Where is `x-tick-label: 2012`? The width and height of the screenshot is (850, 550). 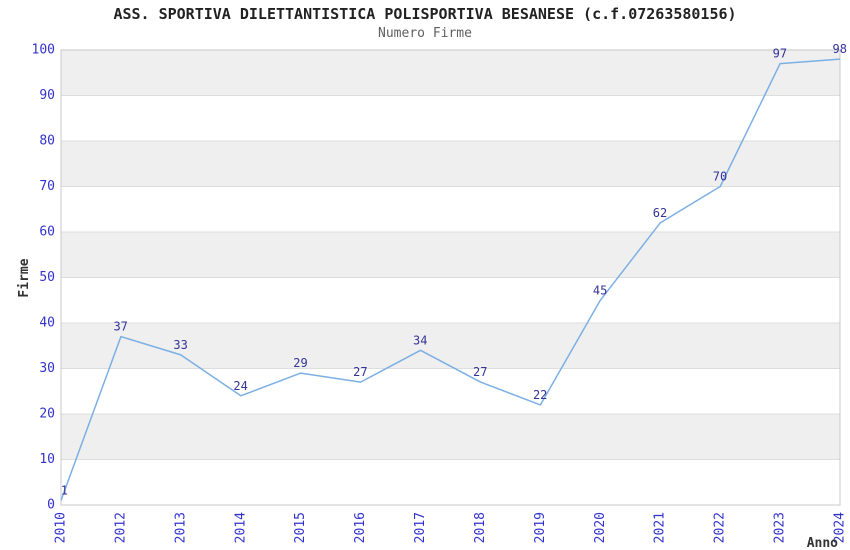
x-tick-label: 2012 is located at coordinates (120, 527).